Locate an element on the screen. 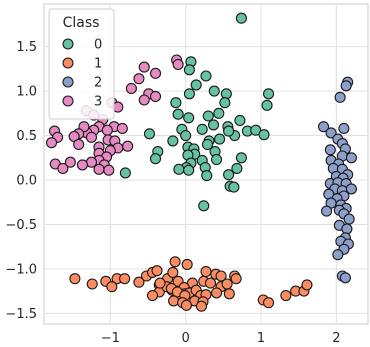 The image size is (370, 347). x-tick-label: 1 is located at coordinates (261, 338).